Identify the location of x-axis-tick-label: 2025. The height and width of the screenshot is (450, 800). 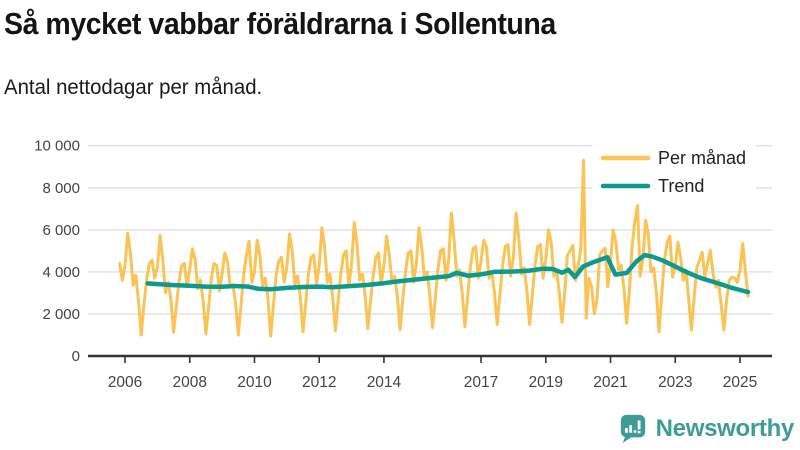
(740, 382).